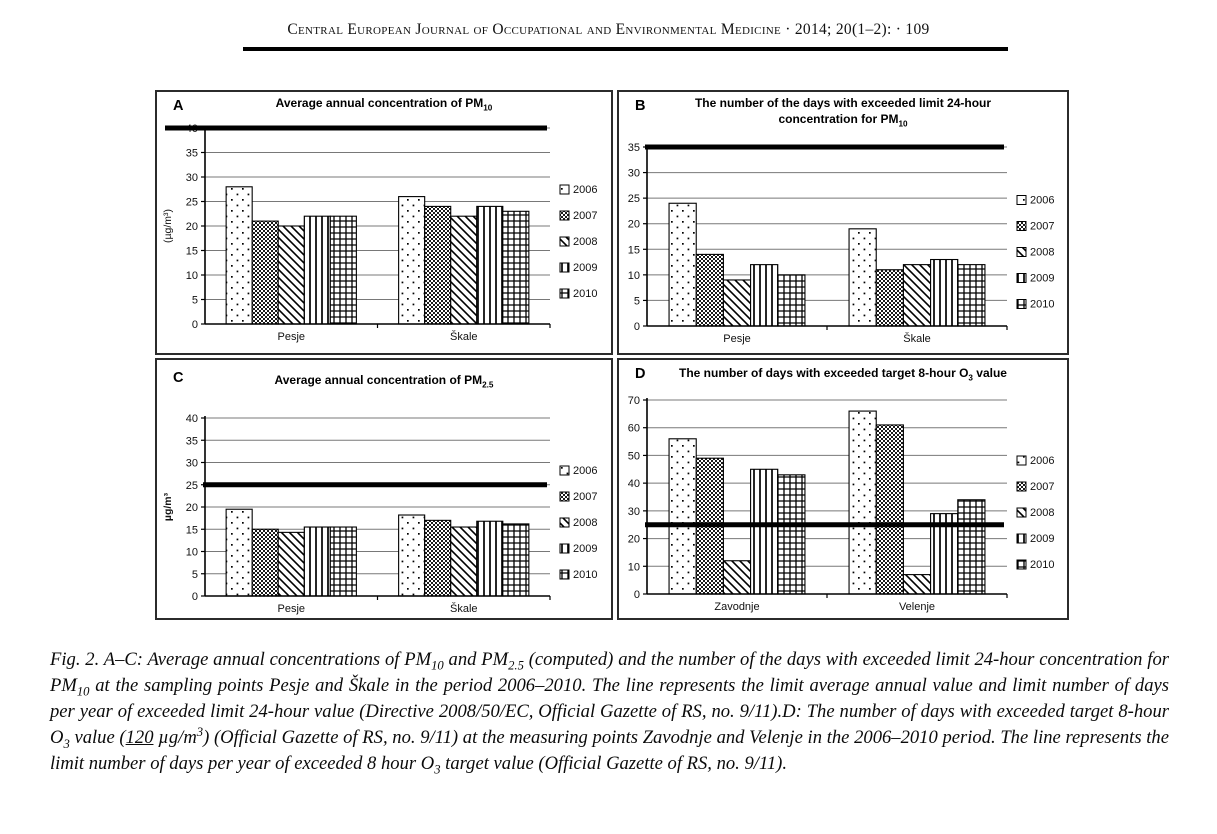 Image resolution: width=1217 pixels, height=834 pixels. What do you see at coordinates (192, 486) in the screenshot?
I see `y-tick-label: 25` at bounding box center [192, 486].